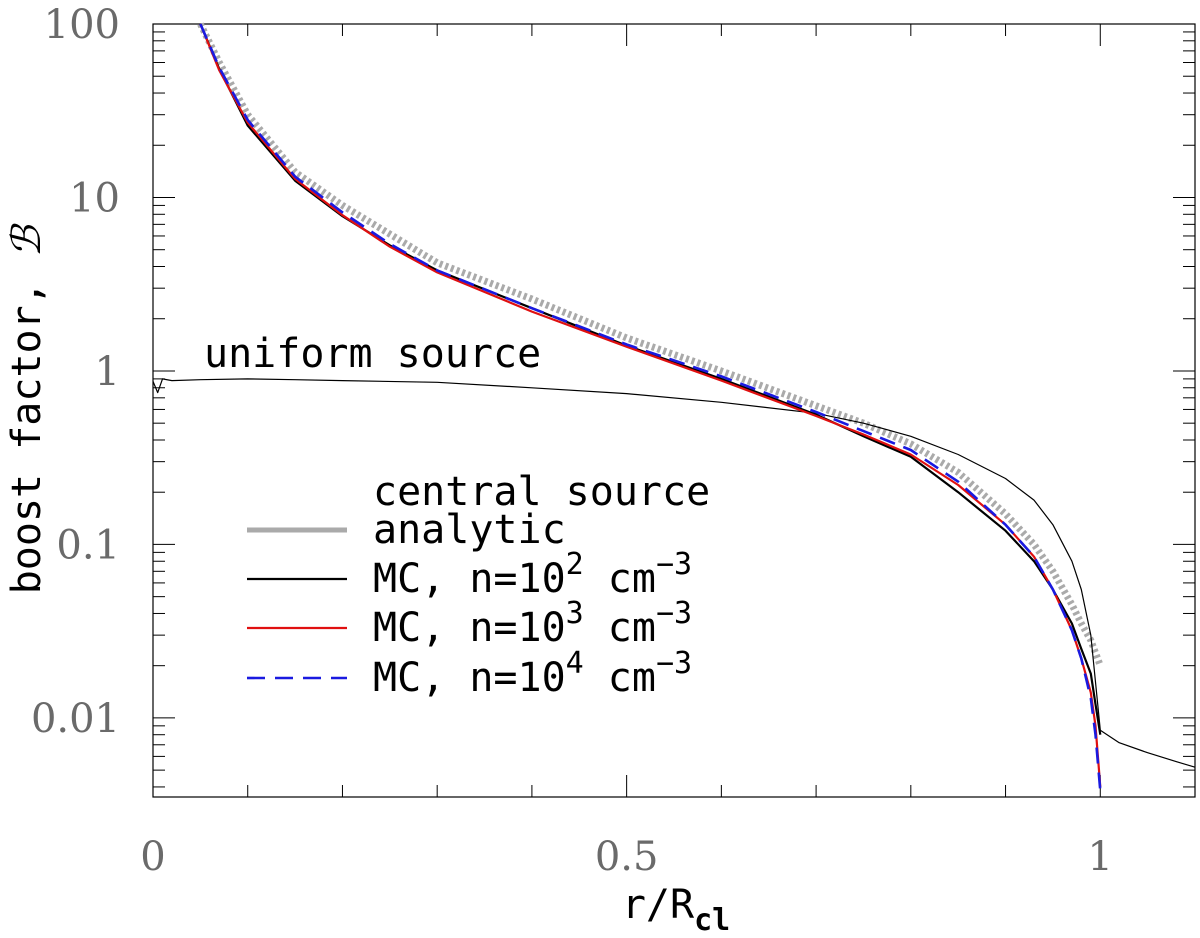 This screenshot has height=938, width=1200. What do you see at coordinates (532, 574) in the screenshot?
I see `legend-label-mc2: MC, n=102 cm−3` at bounding box center [532, 574].